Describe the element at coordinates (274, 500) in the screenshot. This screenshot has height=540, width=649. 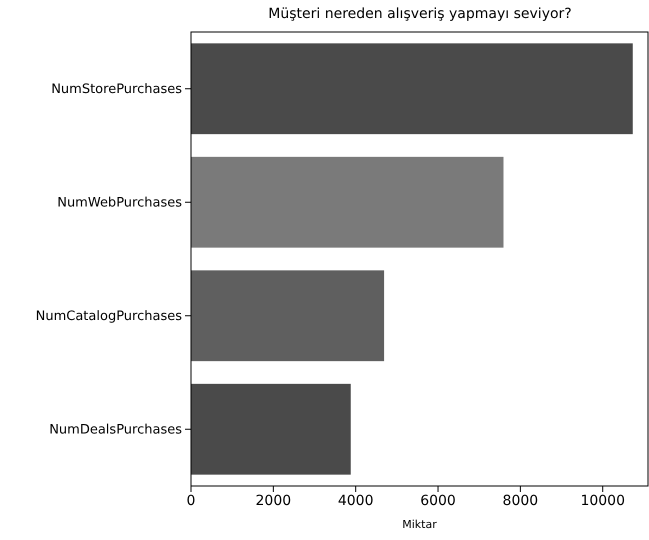
I see `x-tick-label: 2000` at that location.